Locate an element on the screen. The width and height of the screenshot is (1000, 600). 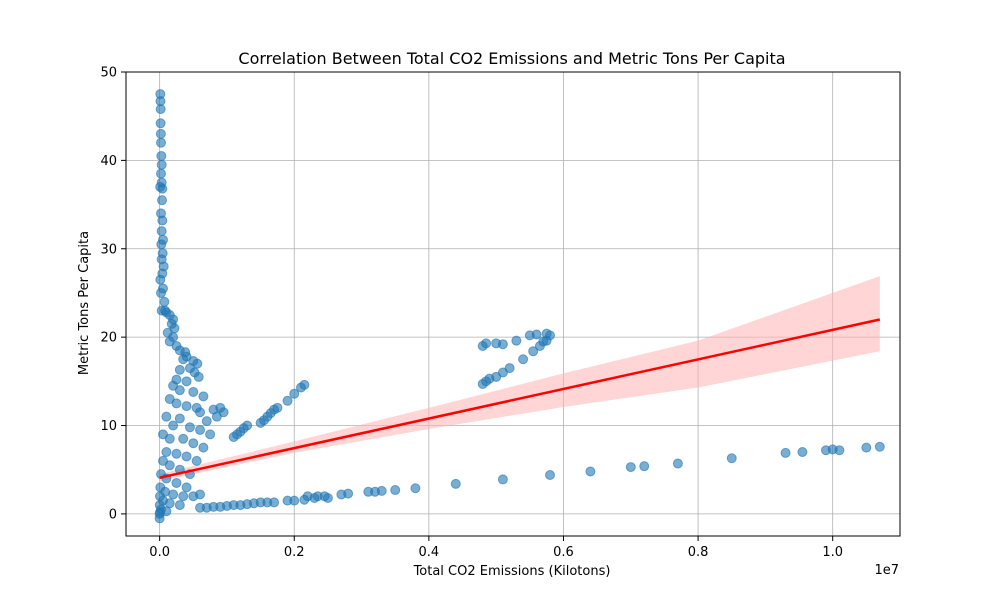
x-tick-label: 1.0 is located at coordinates (832, 552).